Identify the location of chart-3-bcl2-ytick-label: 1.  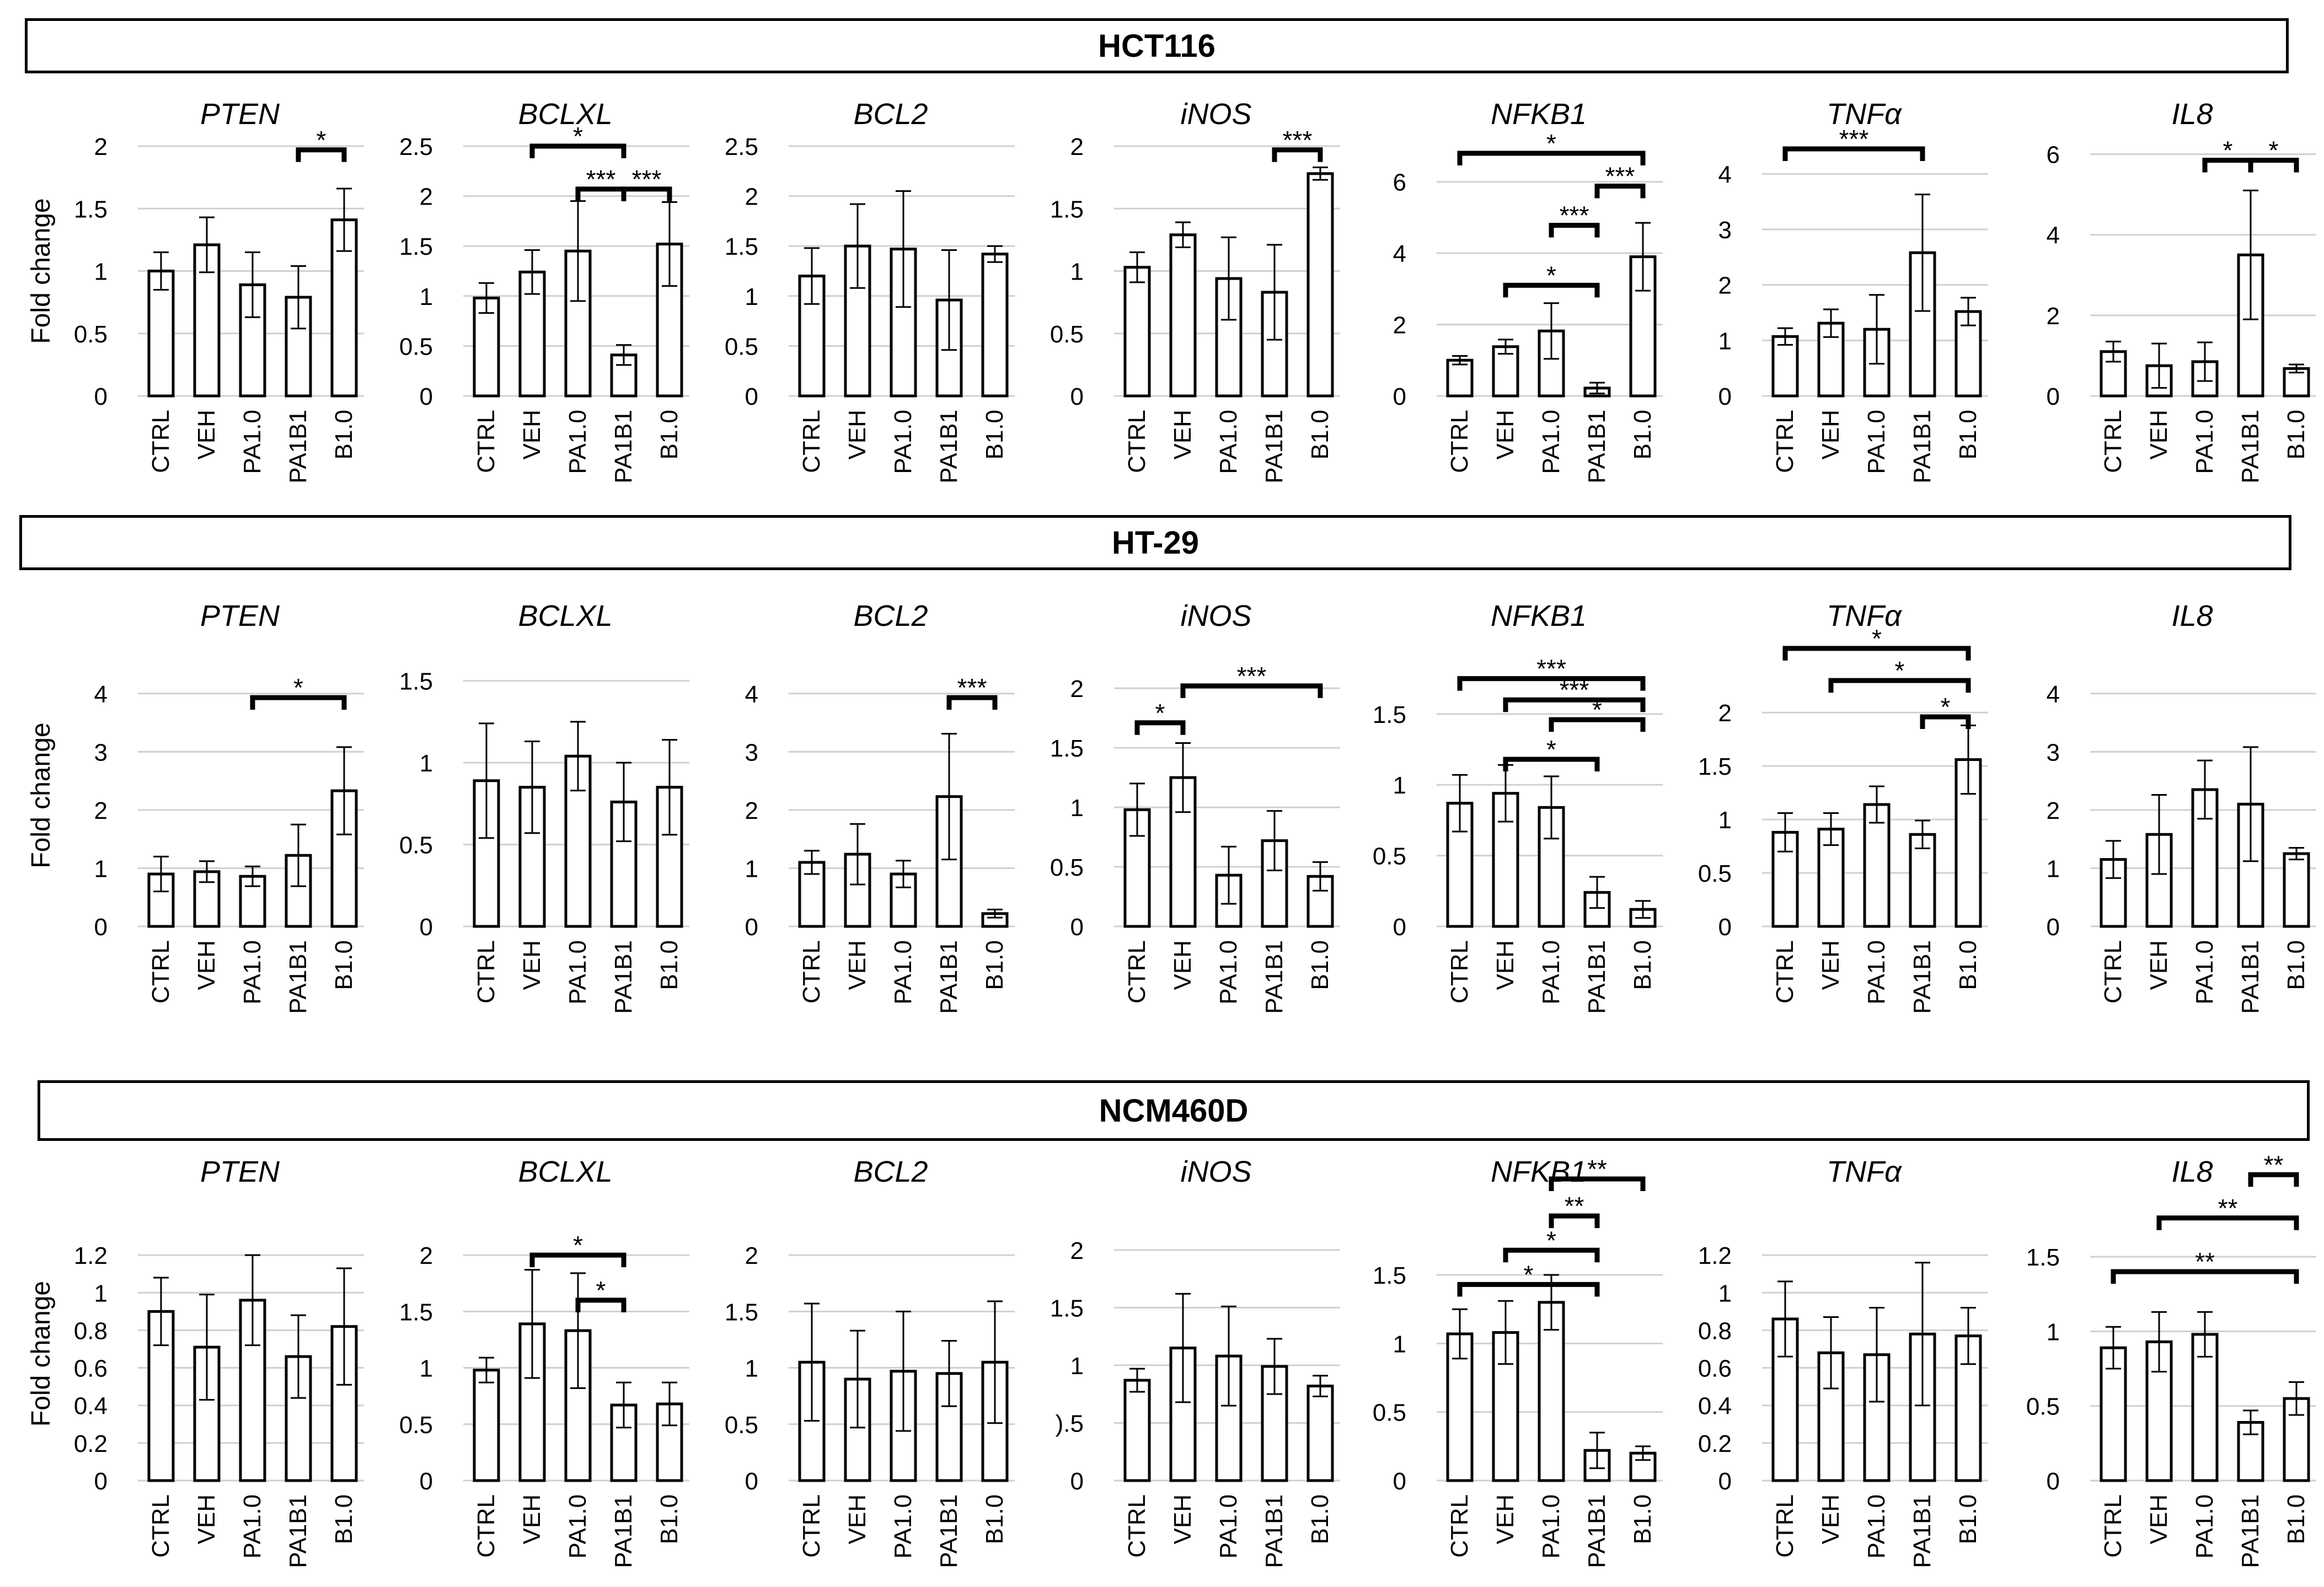
(751, 1368).